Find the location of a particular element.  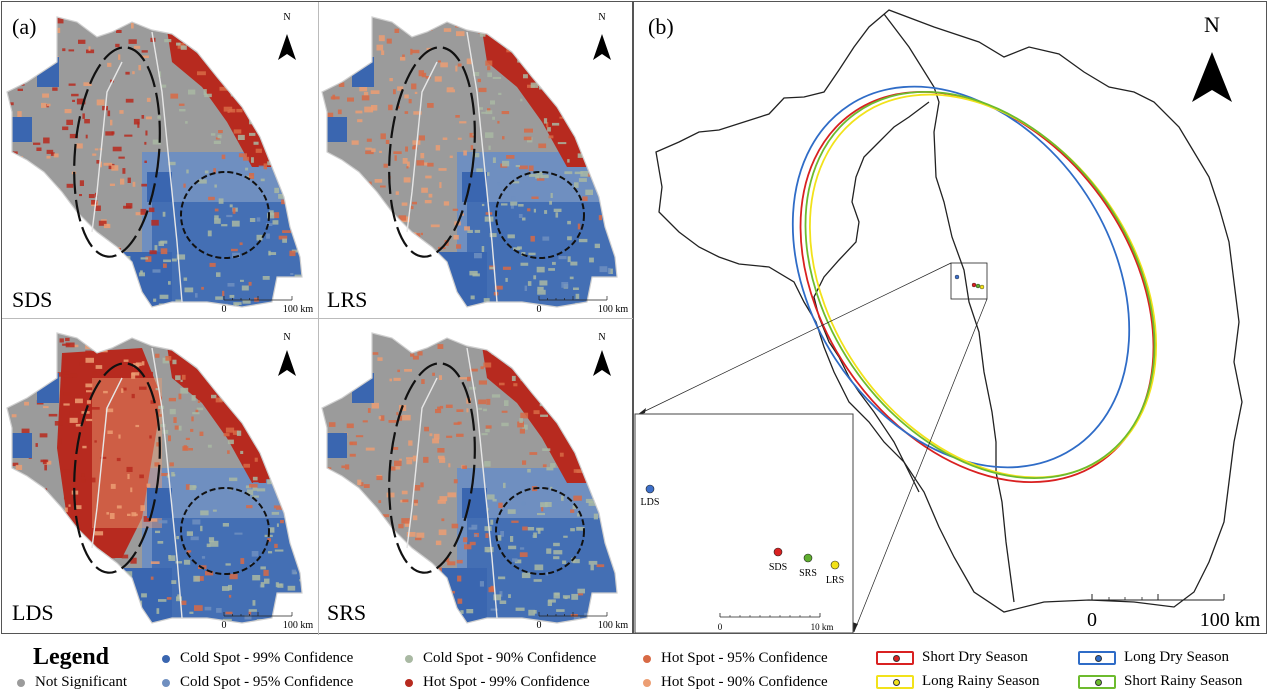

inset-label-lds: LDS is located at coordinates (650, 502).